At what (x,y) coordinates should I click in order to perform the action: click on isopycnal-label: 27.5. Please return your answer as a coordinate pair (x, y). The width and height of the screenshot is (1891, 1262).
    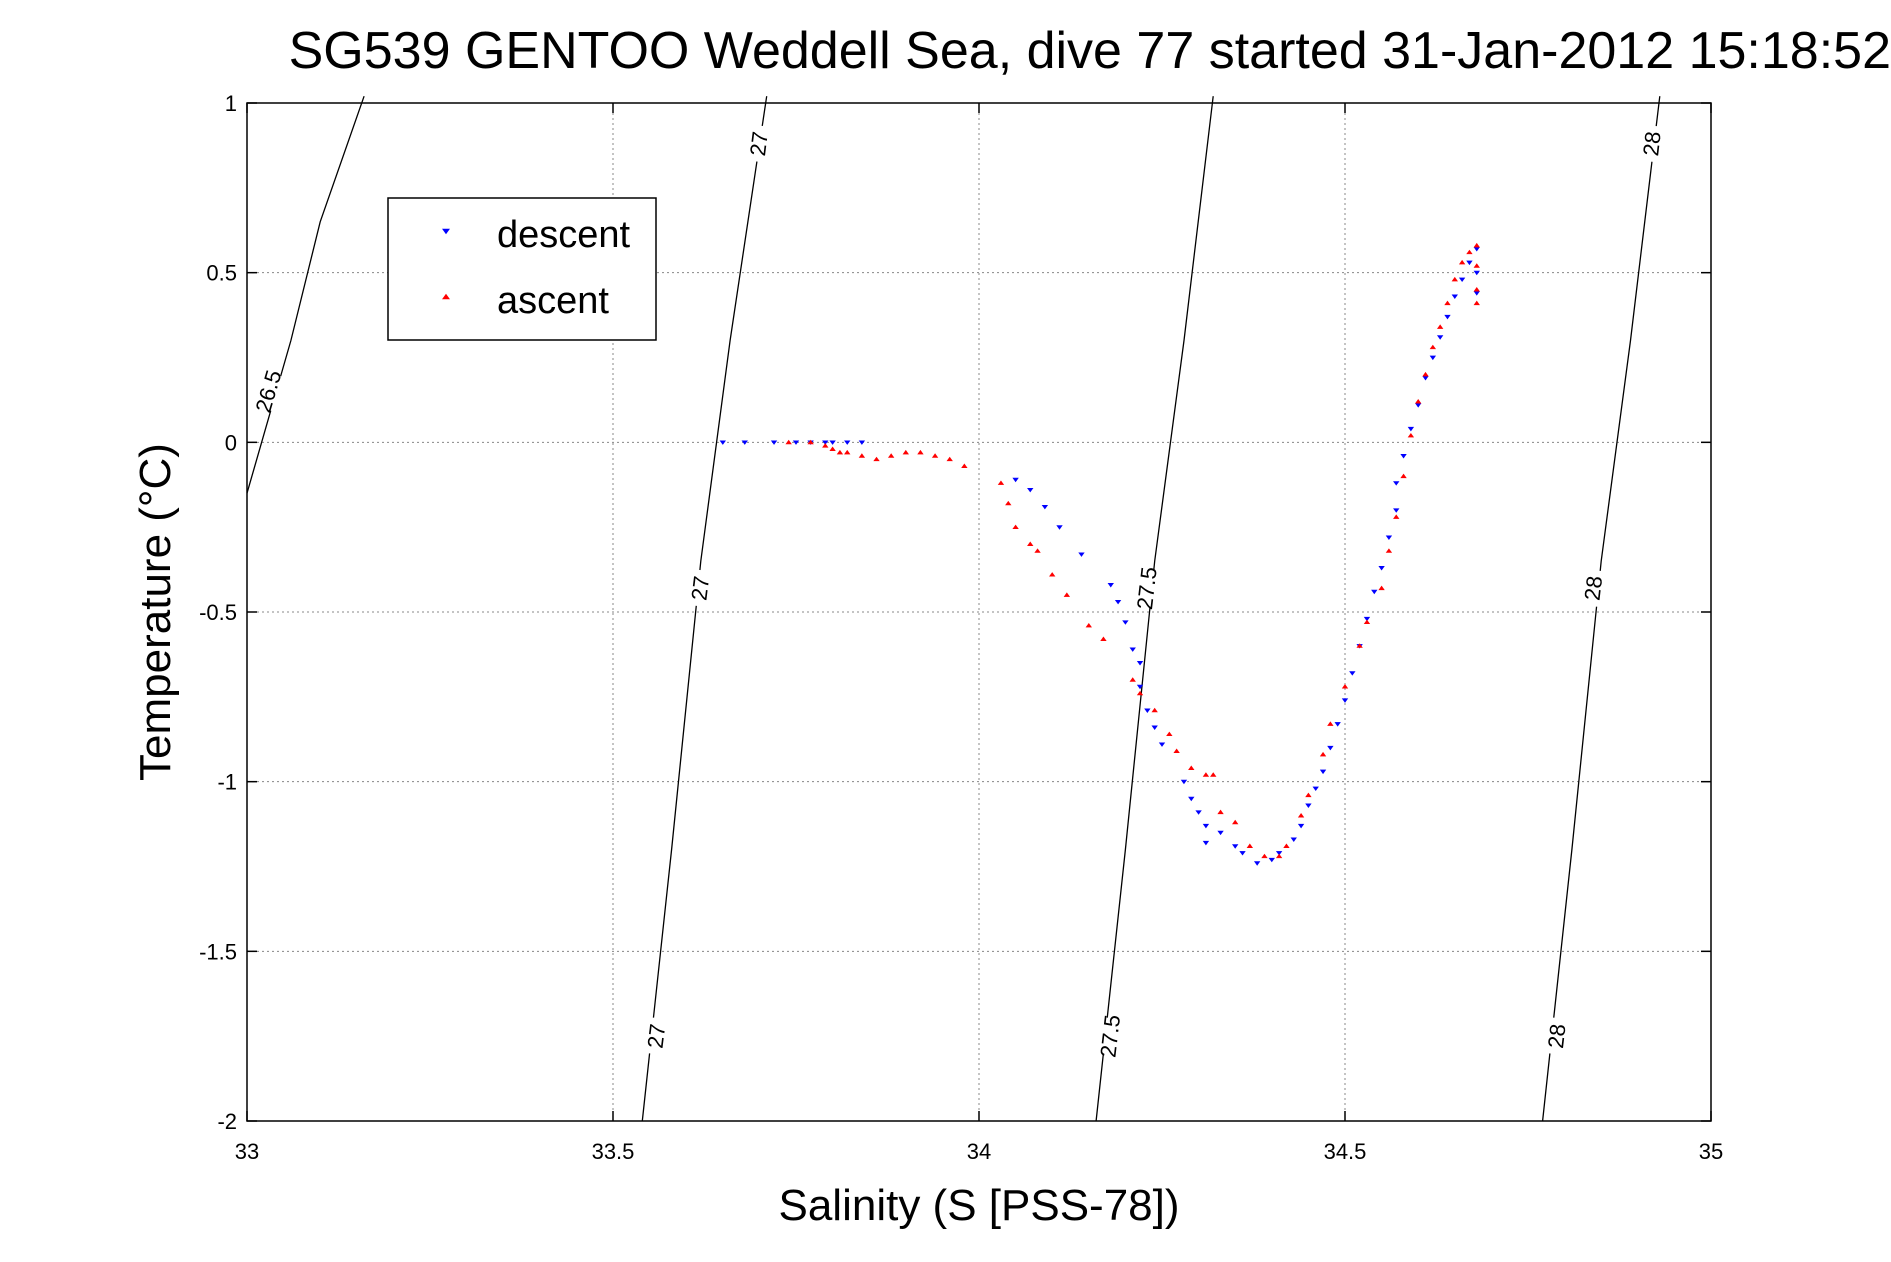
    Looking at the image, I should click on (1147, 587).